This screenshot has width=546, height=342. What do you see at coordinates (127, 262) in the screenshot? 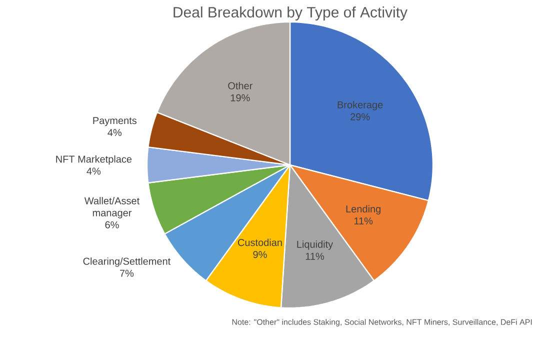
I see `slice-label: Clearing/Settlement` at bounding box center [127, 262].